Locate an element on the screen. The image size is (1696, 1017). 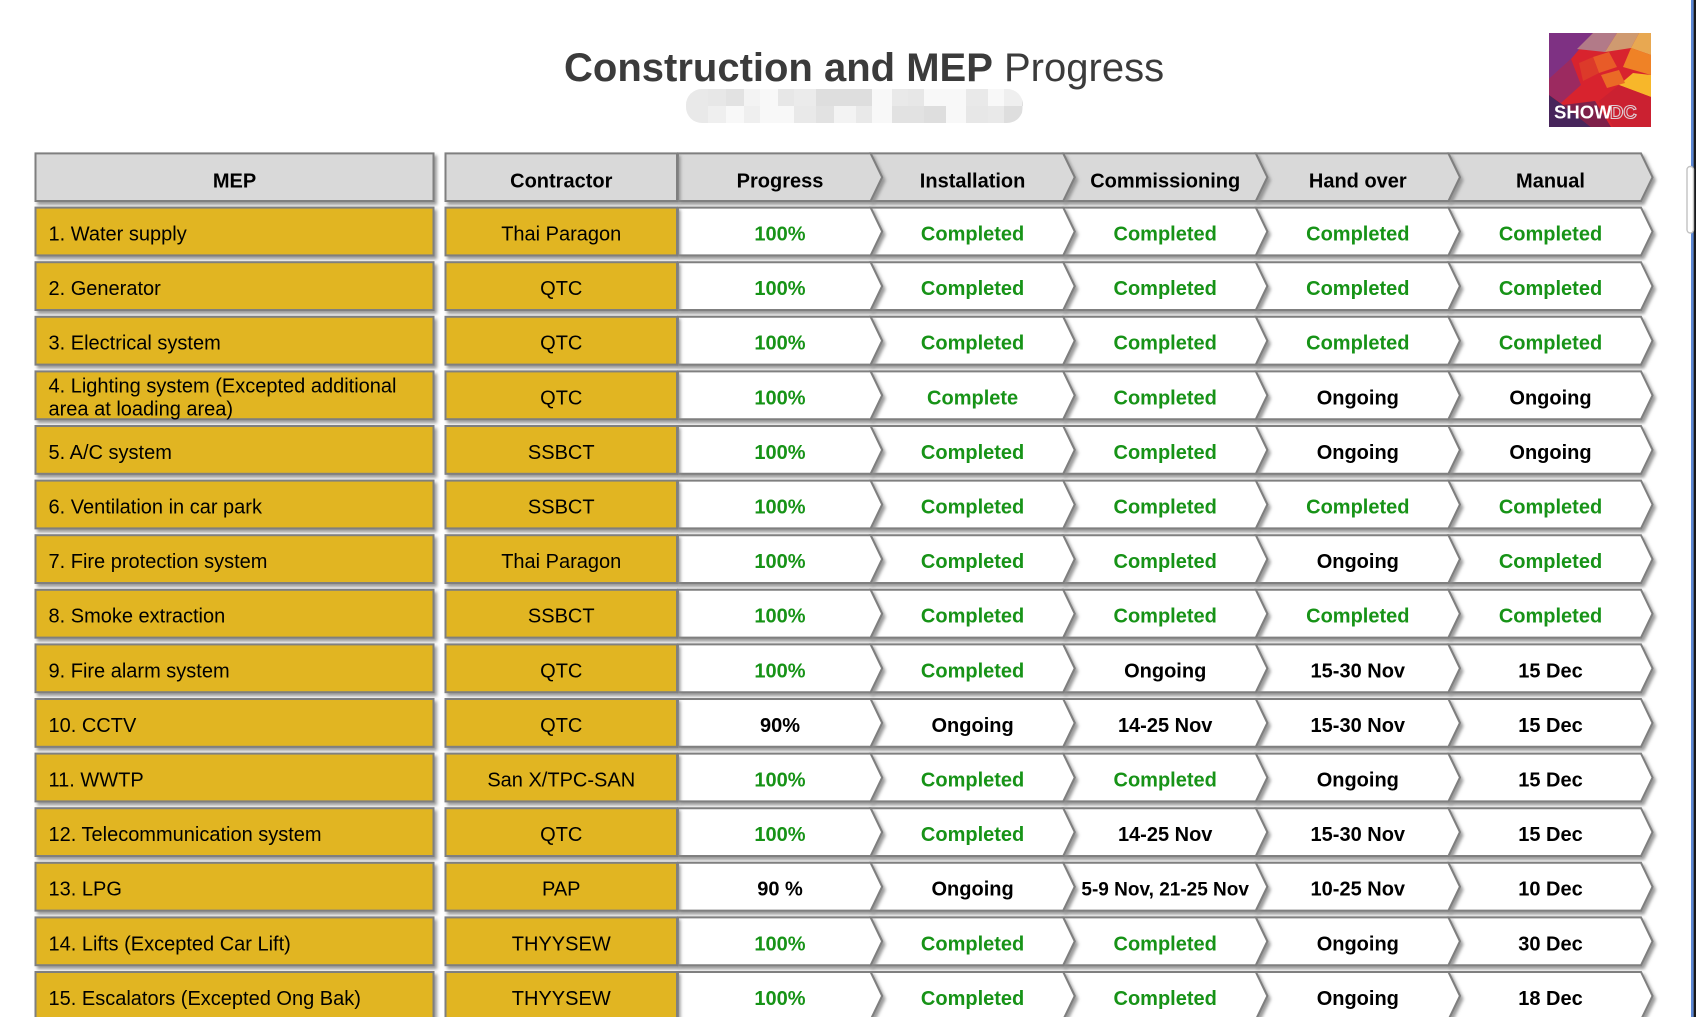
svg-text: Progress is located at coordinates (780, 182).